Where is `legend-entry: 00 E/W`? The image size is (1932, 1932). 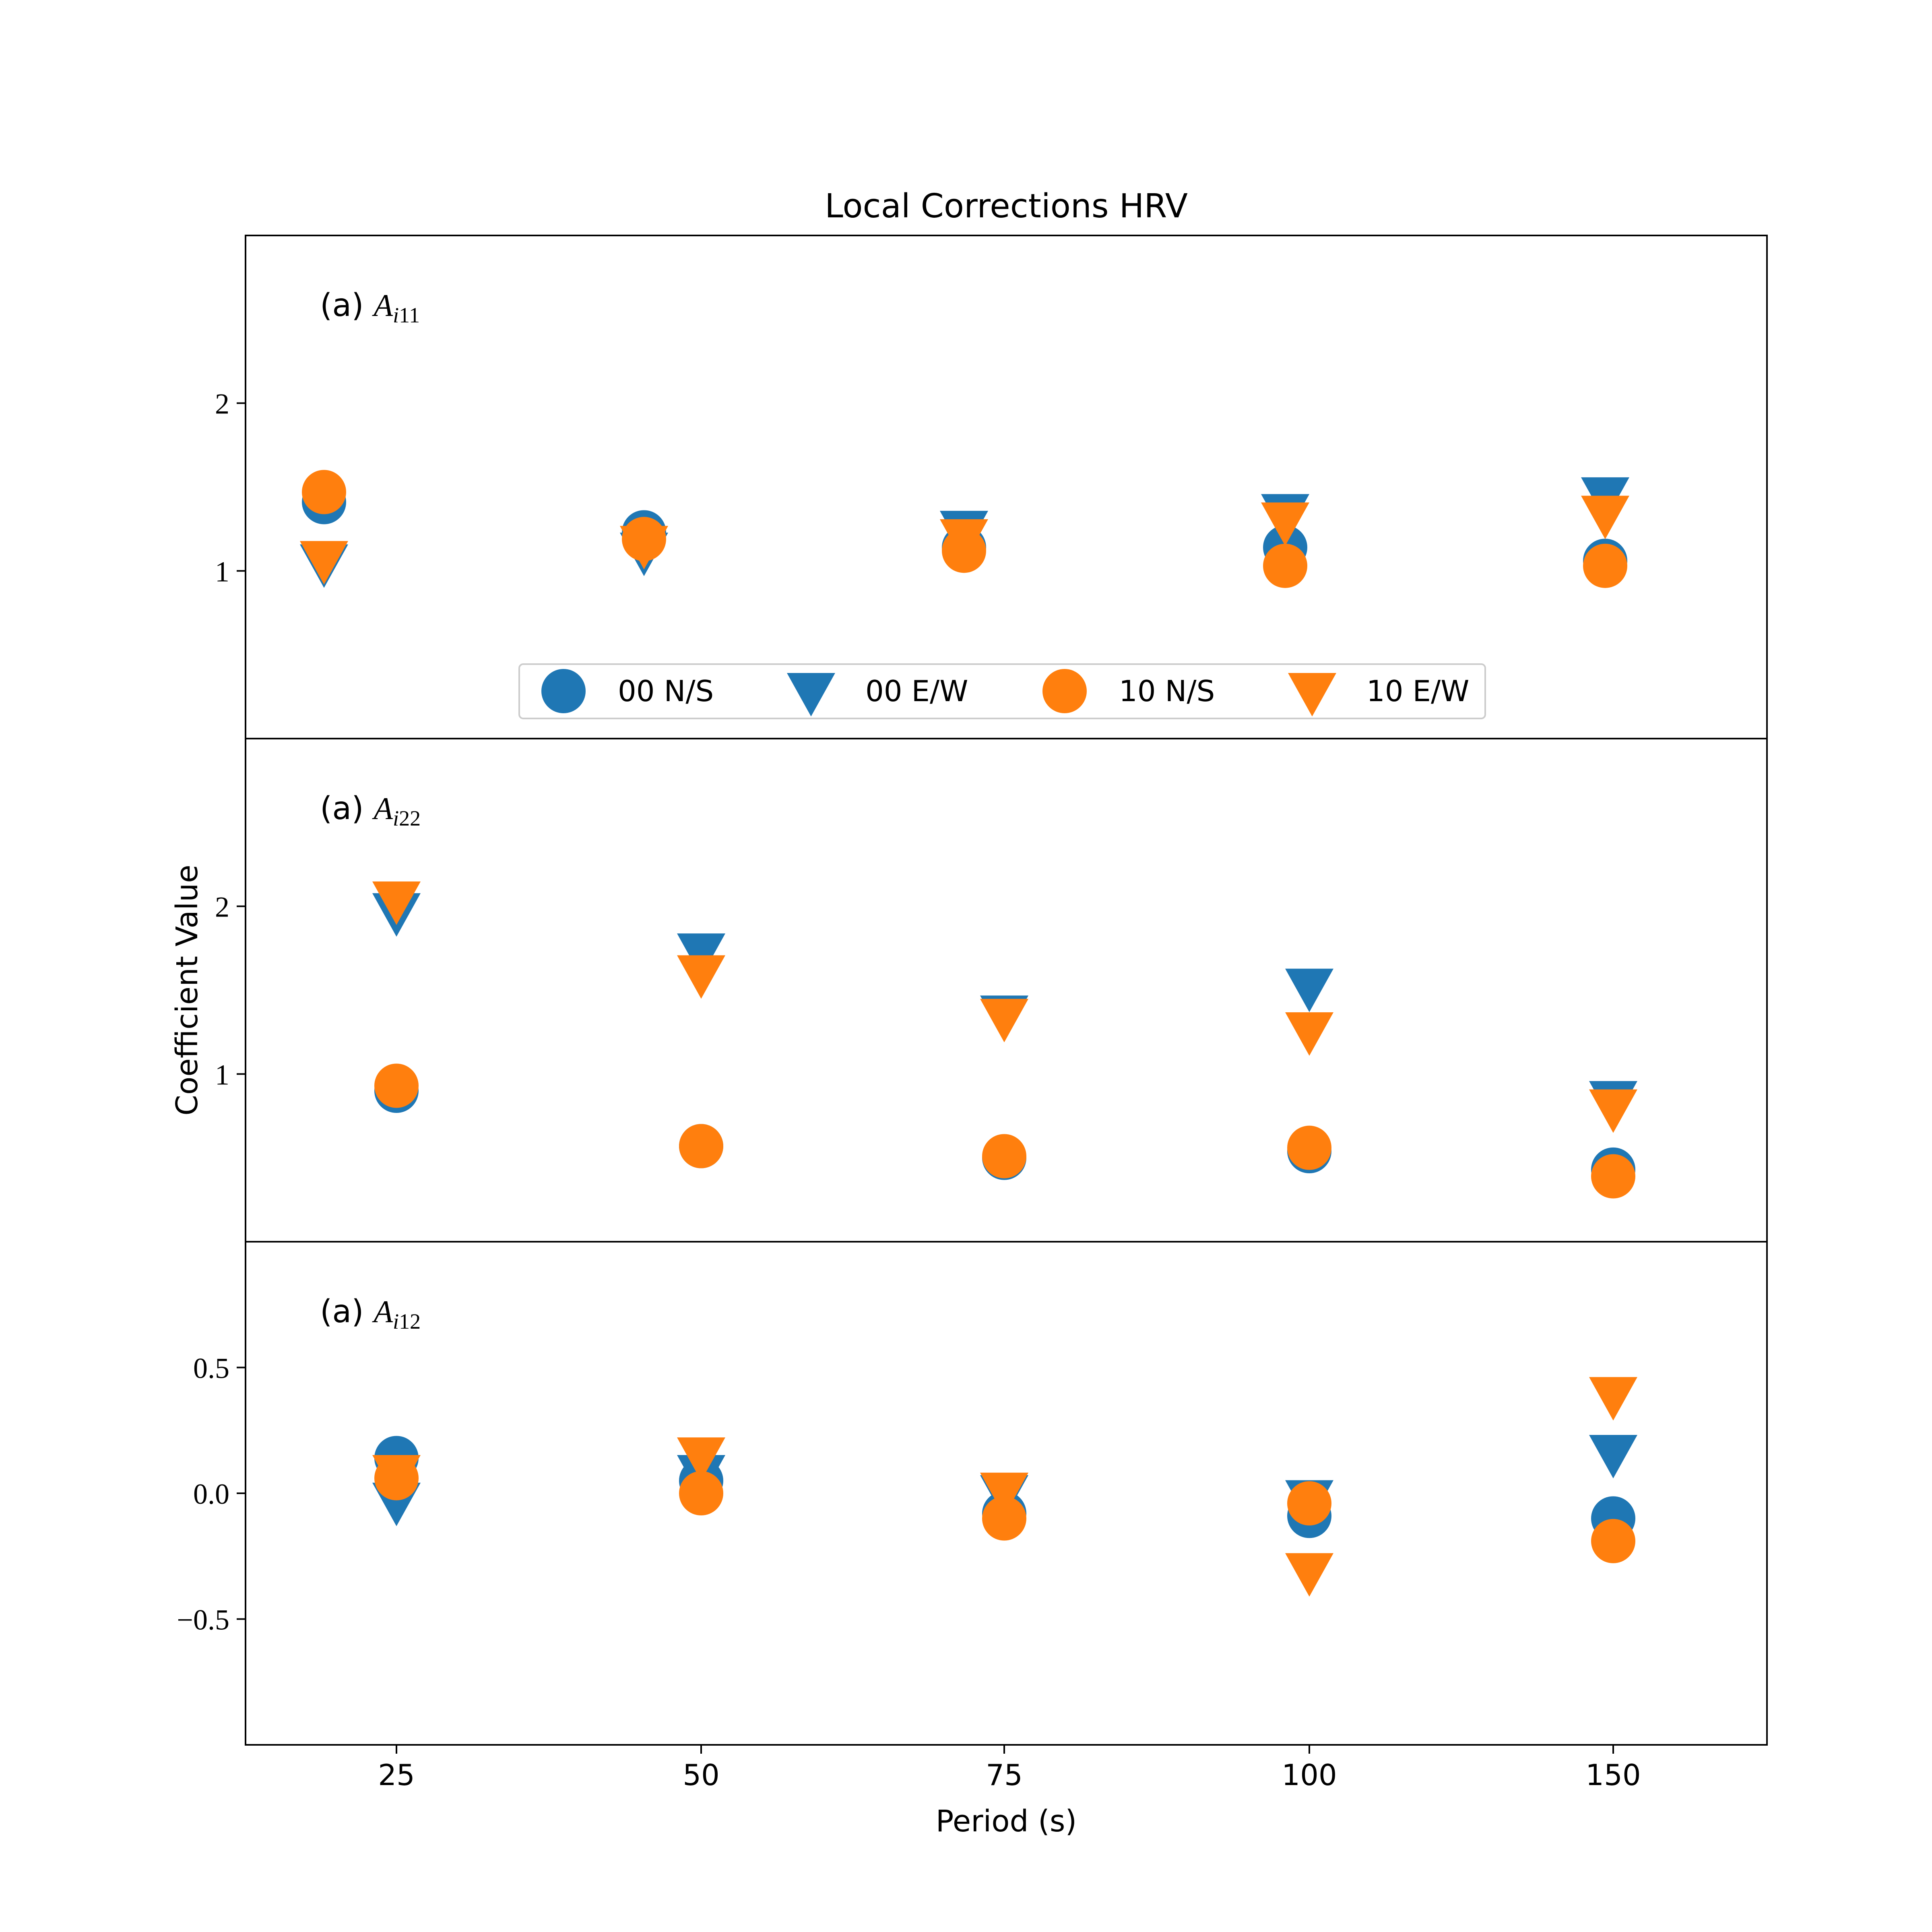 legend-entry: 00 E/W is located at coordinates (877, 694).